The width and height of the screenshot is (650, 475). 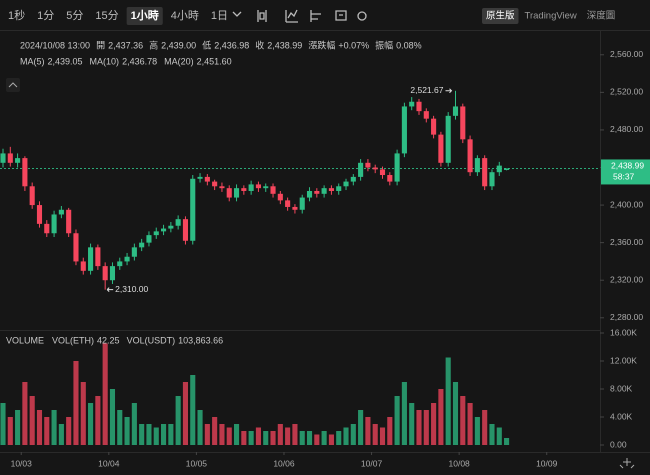 I want to click on indicator-icon, so click(x=291, y=16).